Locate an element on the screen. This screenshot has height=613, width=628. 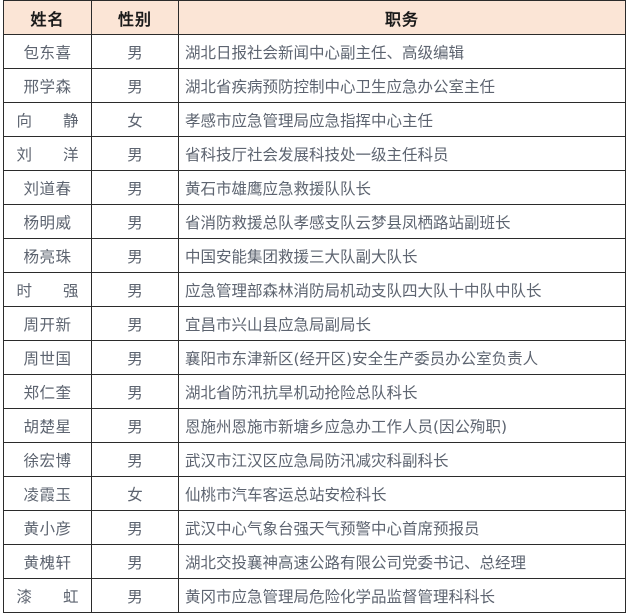
cell-name: 黄槐轩 is located at coordinates (47, 561).